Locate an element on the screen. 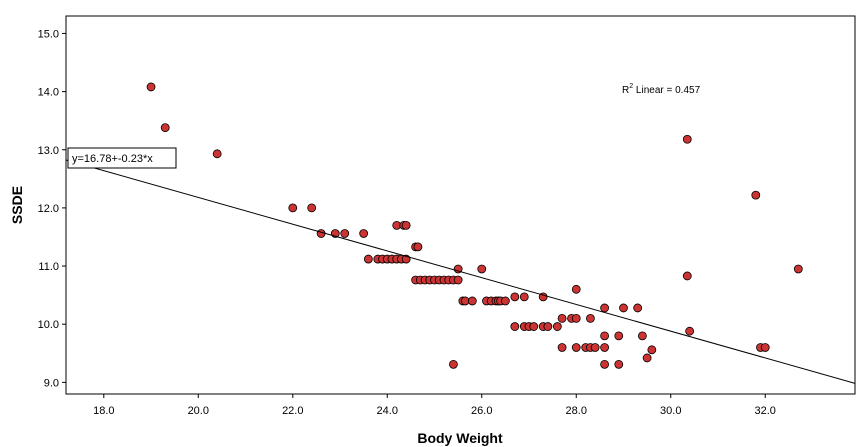 The width and height of the screenshot is (856, 447). y-tick-label: 13.0 is located at coordinates (48, 151).